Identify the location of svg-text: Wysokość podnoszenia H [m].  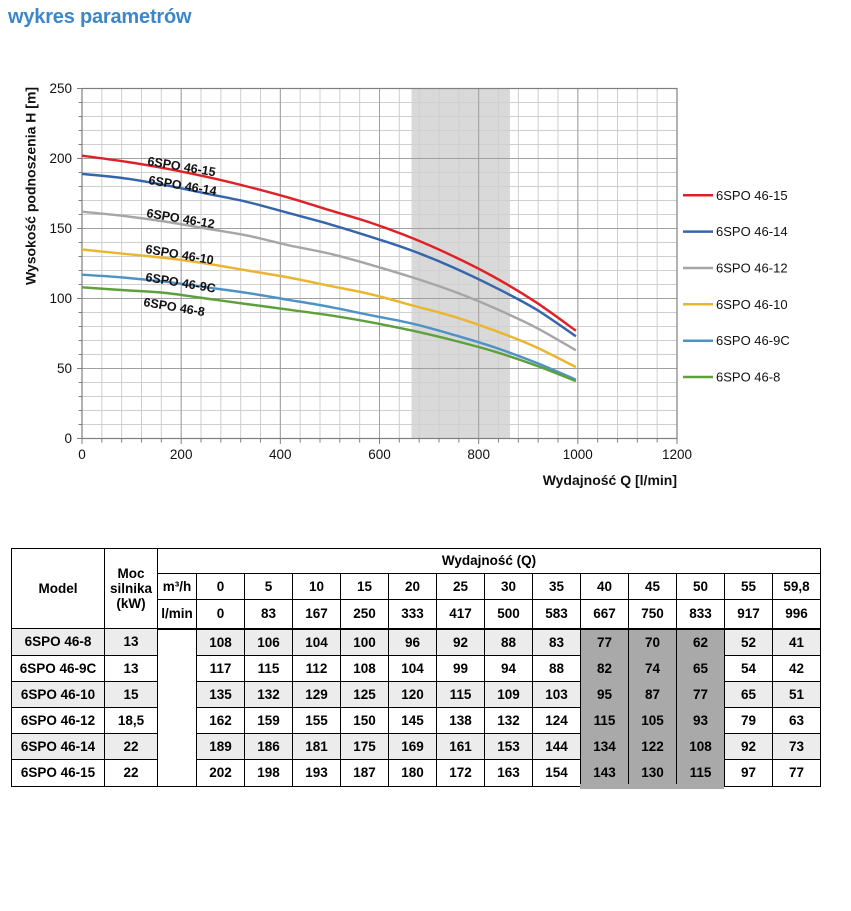
(31, 186).